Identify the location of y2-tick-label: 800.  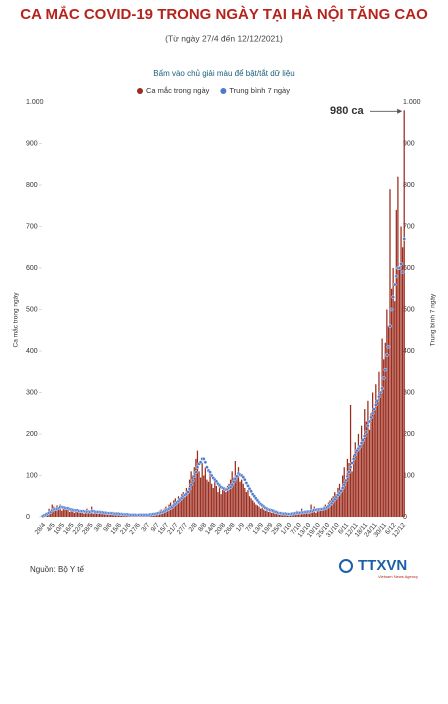
(409, 185).